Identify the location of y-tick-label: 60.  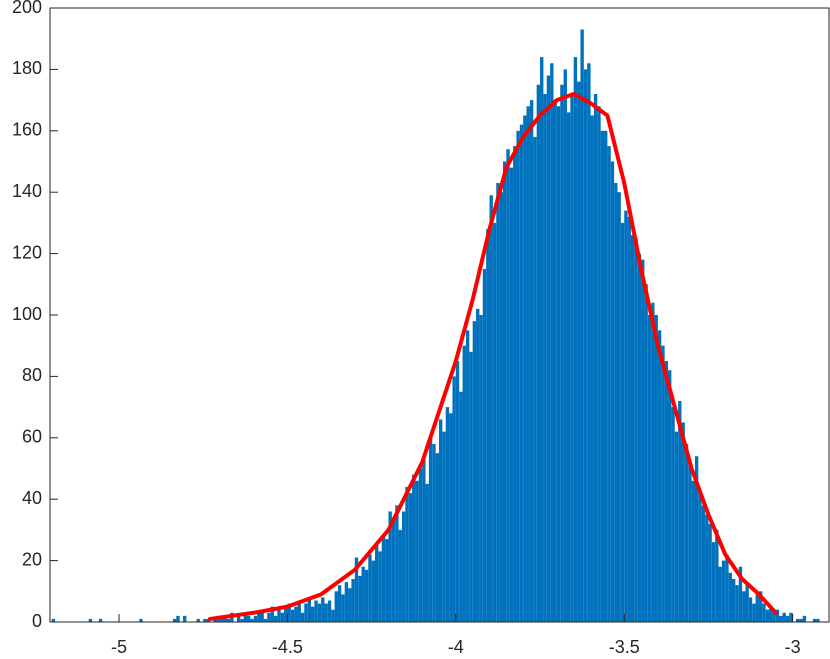
(32, 437).